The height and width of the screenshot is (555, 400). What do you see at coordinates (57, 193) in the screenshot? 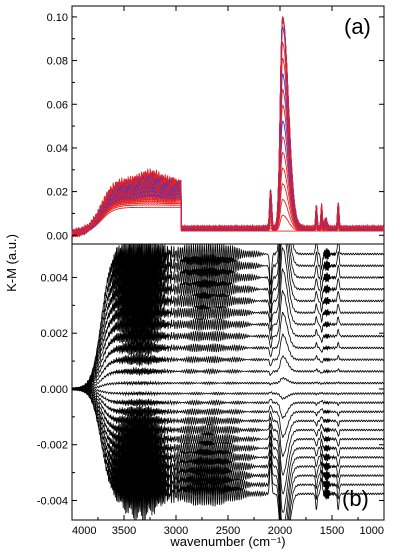
I see `panel-a-y-tick-label: 0.02` at bounding box center [57, 193].